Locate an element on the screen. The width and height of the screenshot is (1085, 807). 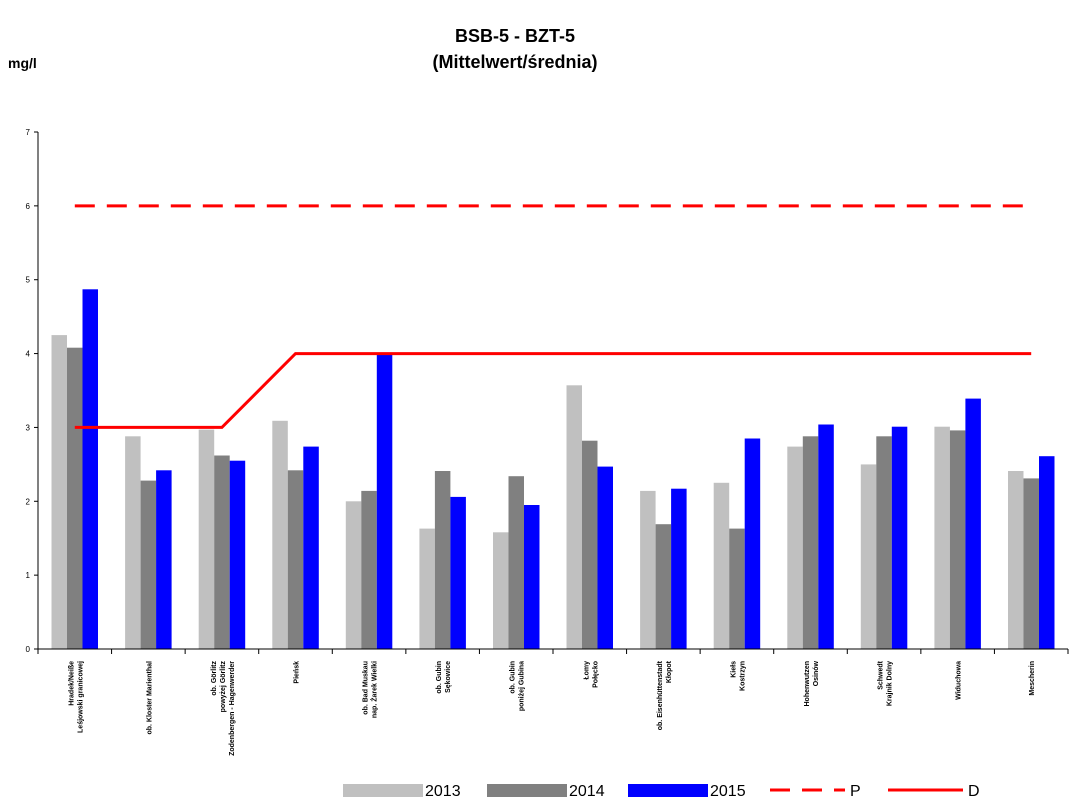
legend-label-D: D is located at coordinates (974, 791).